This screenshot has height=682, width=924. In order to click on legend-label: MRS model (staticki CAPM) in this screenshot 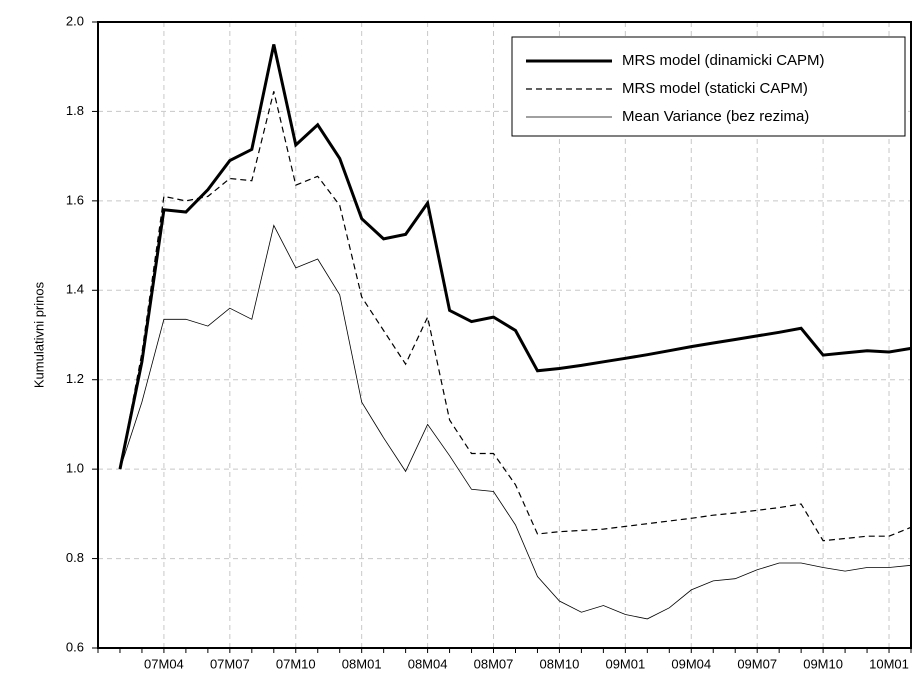, I will do `click(715, 88)`.